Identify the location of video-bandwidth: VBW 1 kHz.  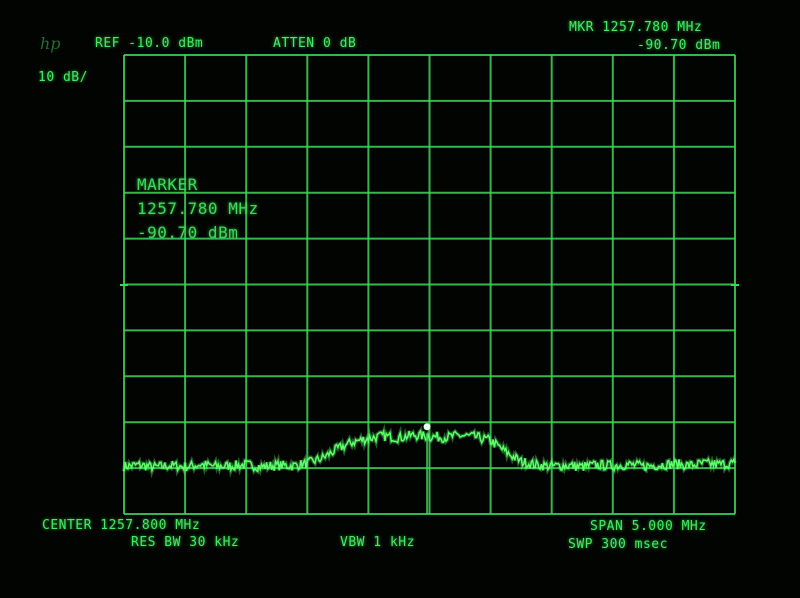
(377, 542).